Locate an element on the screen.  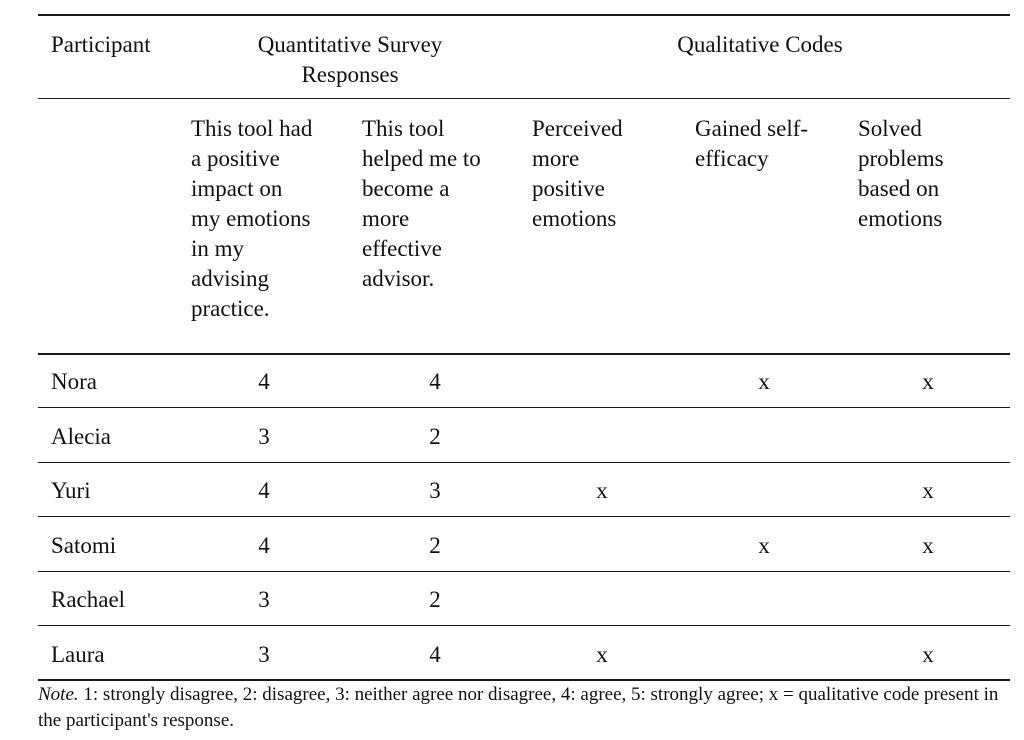
table-bottom-rule is located at coordinates (524, 680).